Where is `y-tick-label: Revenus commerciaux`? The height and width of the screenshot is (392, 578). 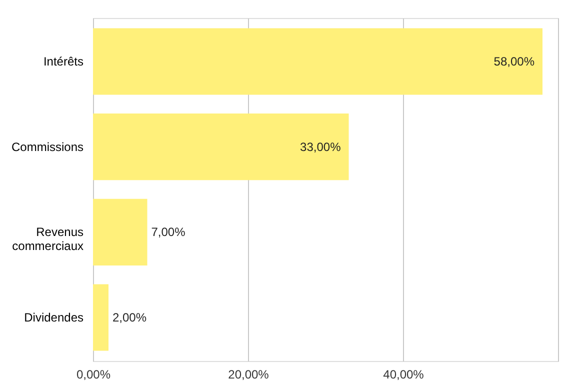 y-tick-label: Revenus commerciaux is located at coordinates (48, 239).